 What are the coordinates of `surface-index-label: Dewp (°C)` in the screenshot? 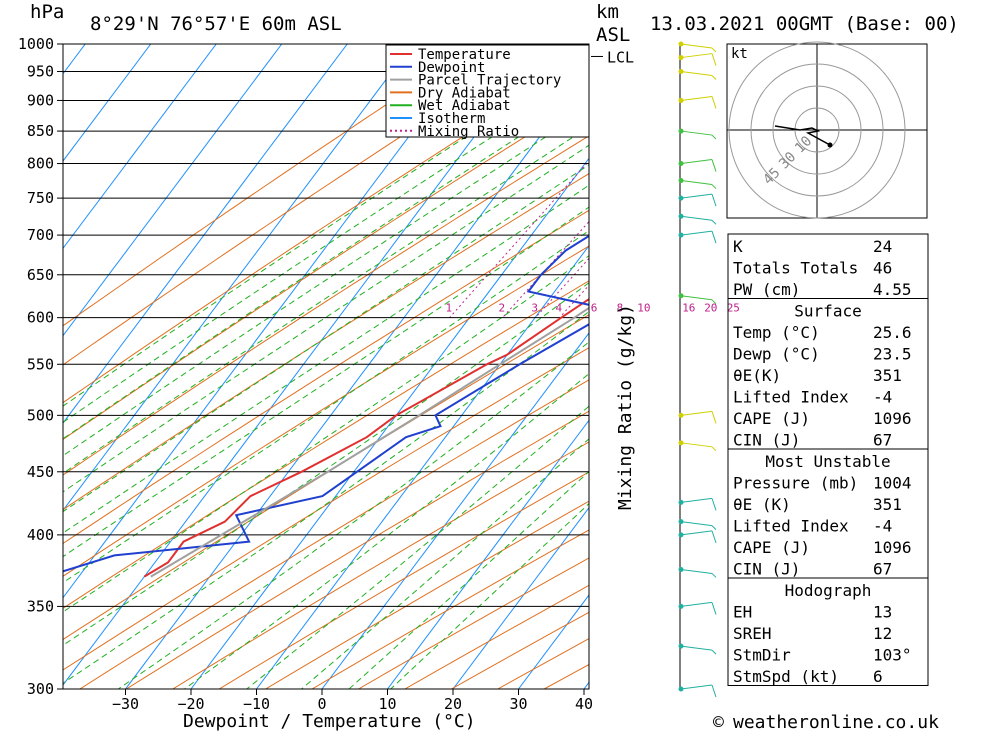 It's located at (776, 354).